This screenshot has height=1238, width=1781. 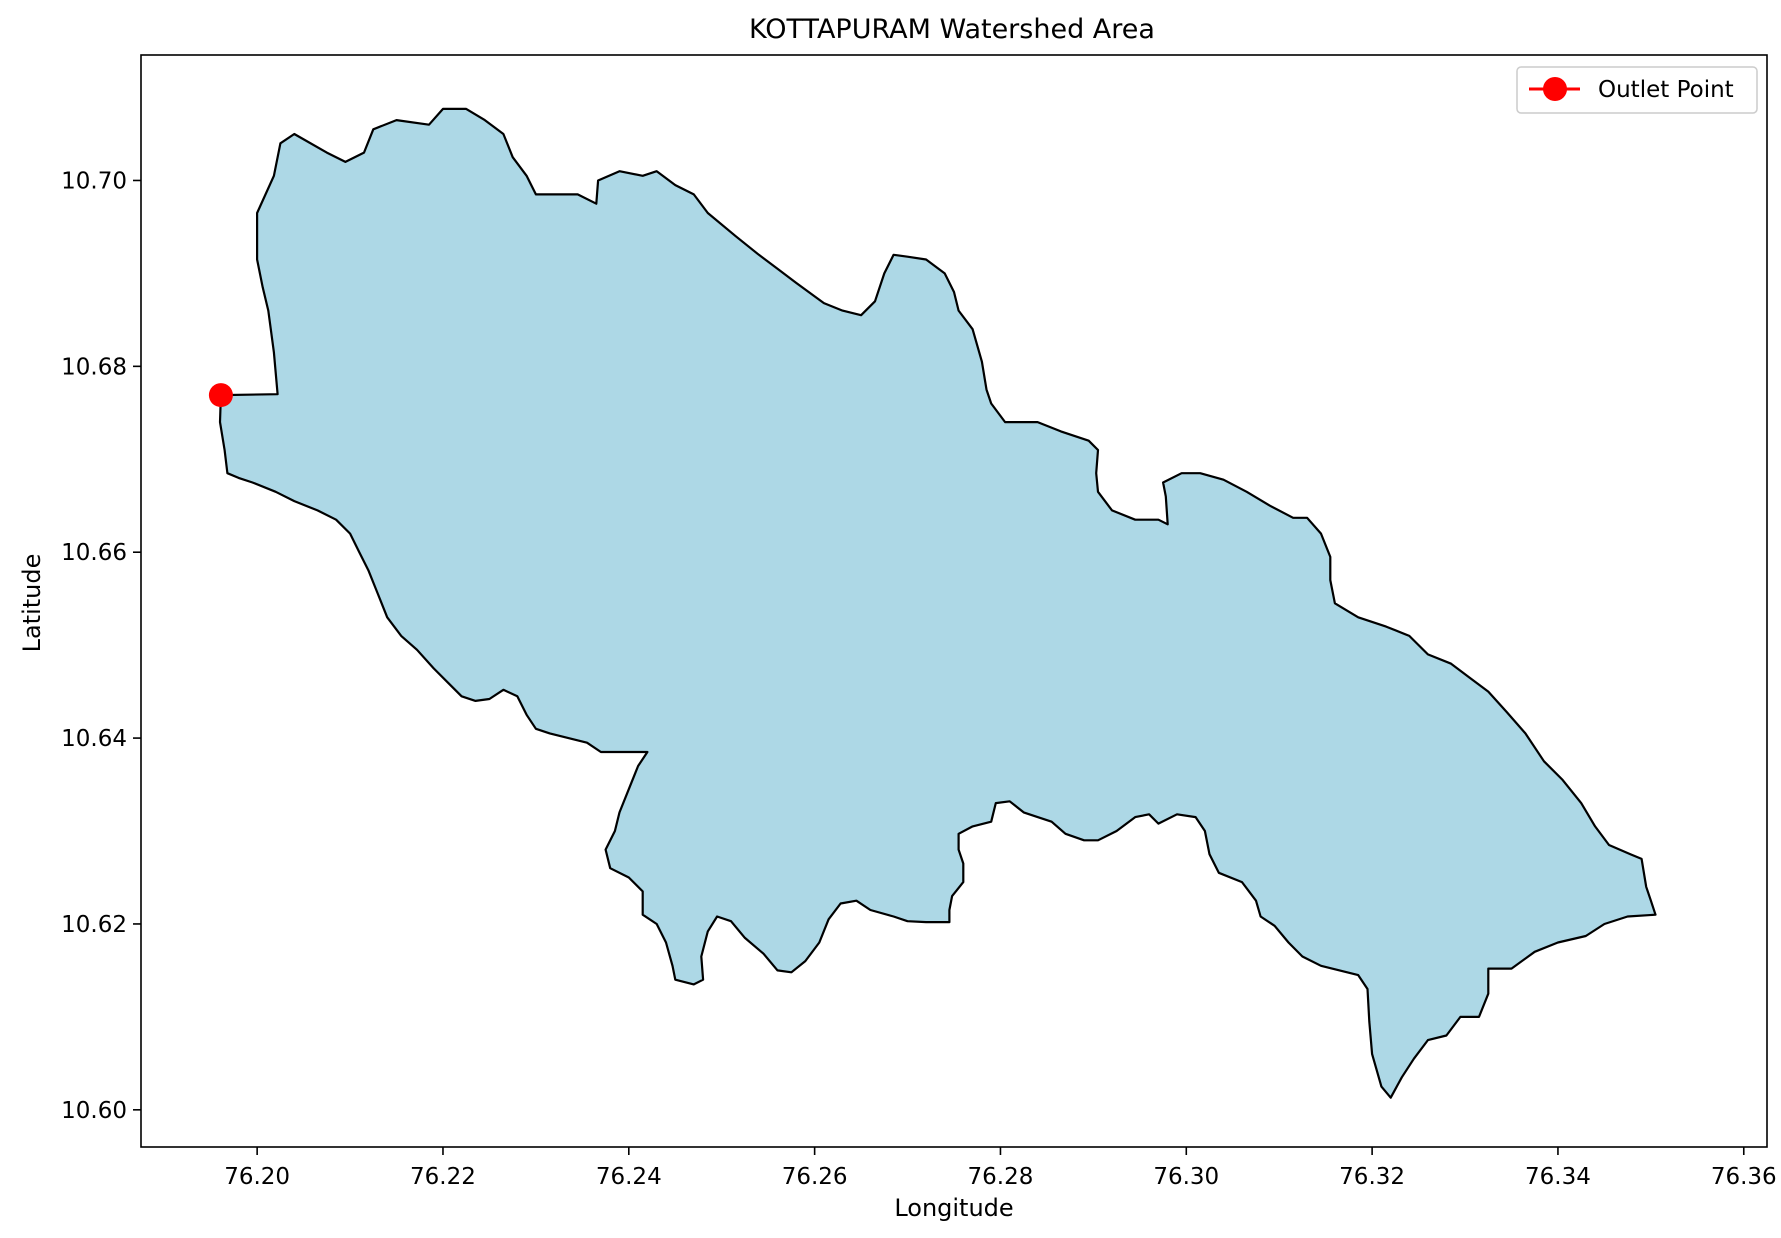 What do you see at coordinates (952, 29) in the screenshot?
I see `chart-title: KOTTAPURAM Watershed Area` at bounding box center [952, 29].